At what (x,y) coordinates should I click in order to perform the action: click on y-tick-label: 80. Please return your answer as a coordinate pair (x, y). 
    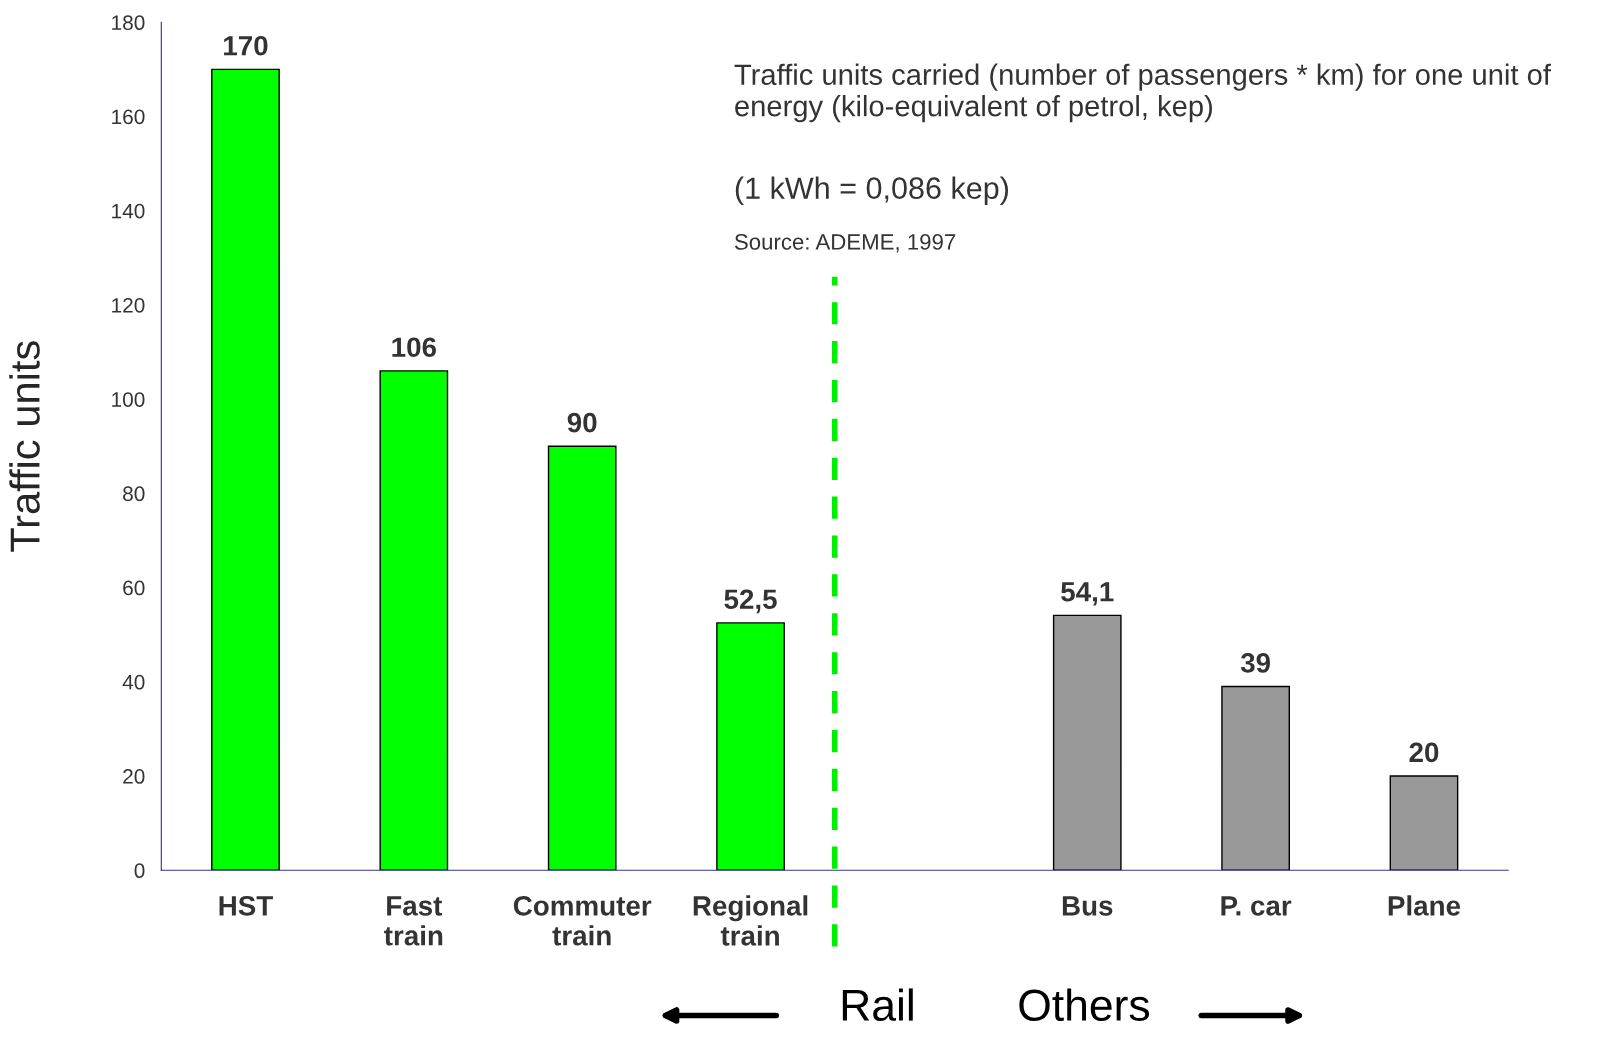
    Looking at the image, I should click on (134, 494).